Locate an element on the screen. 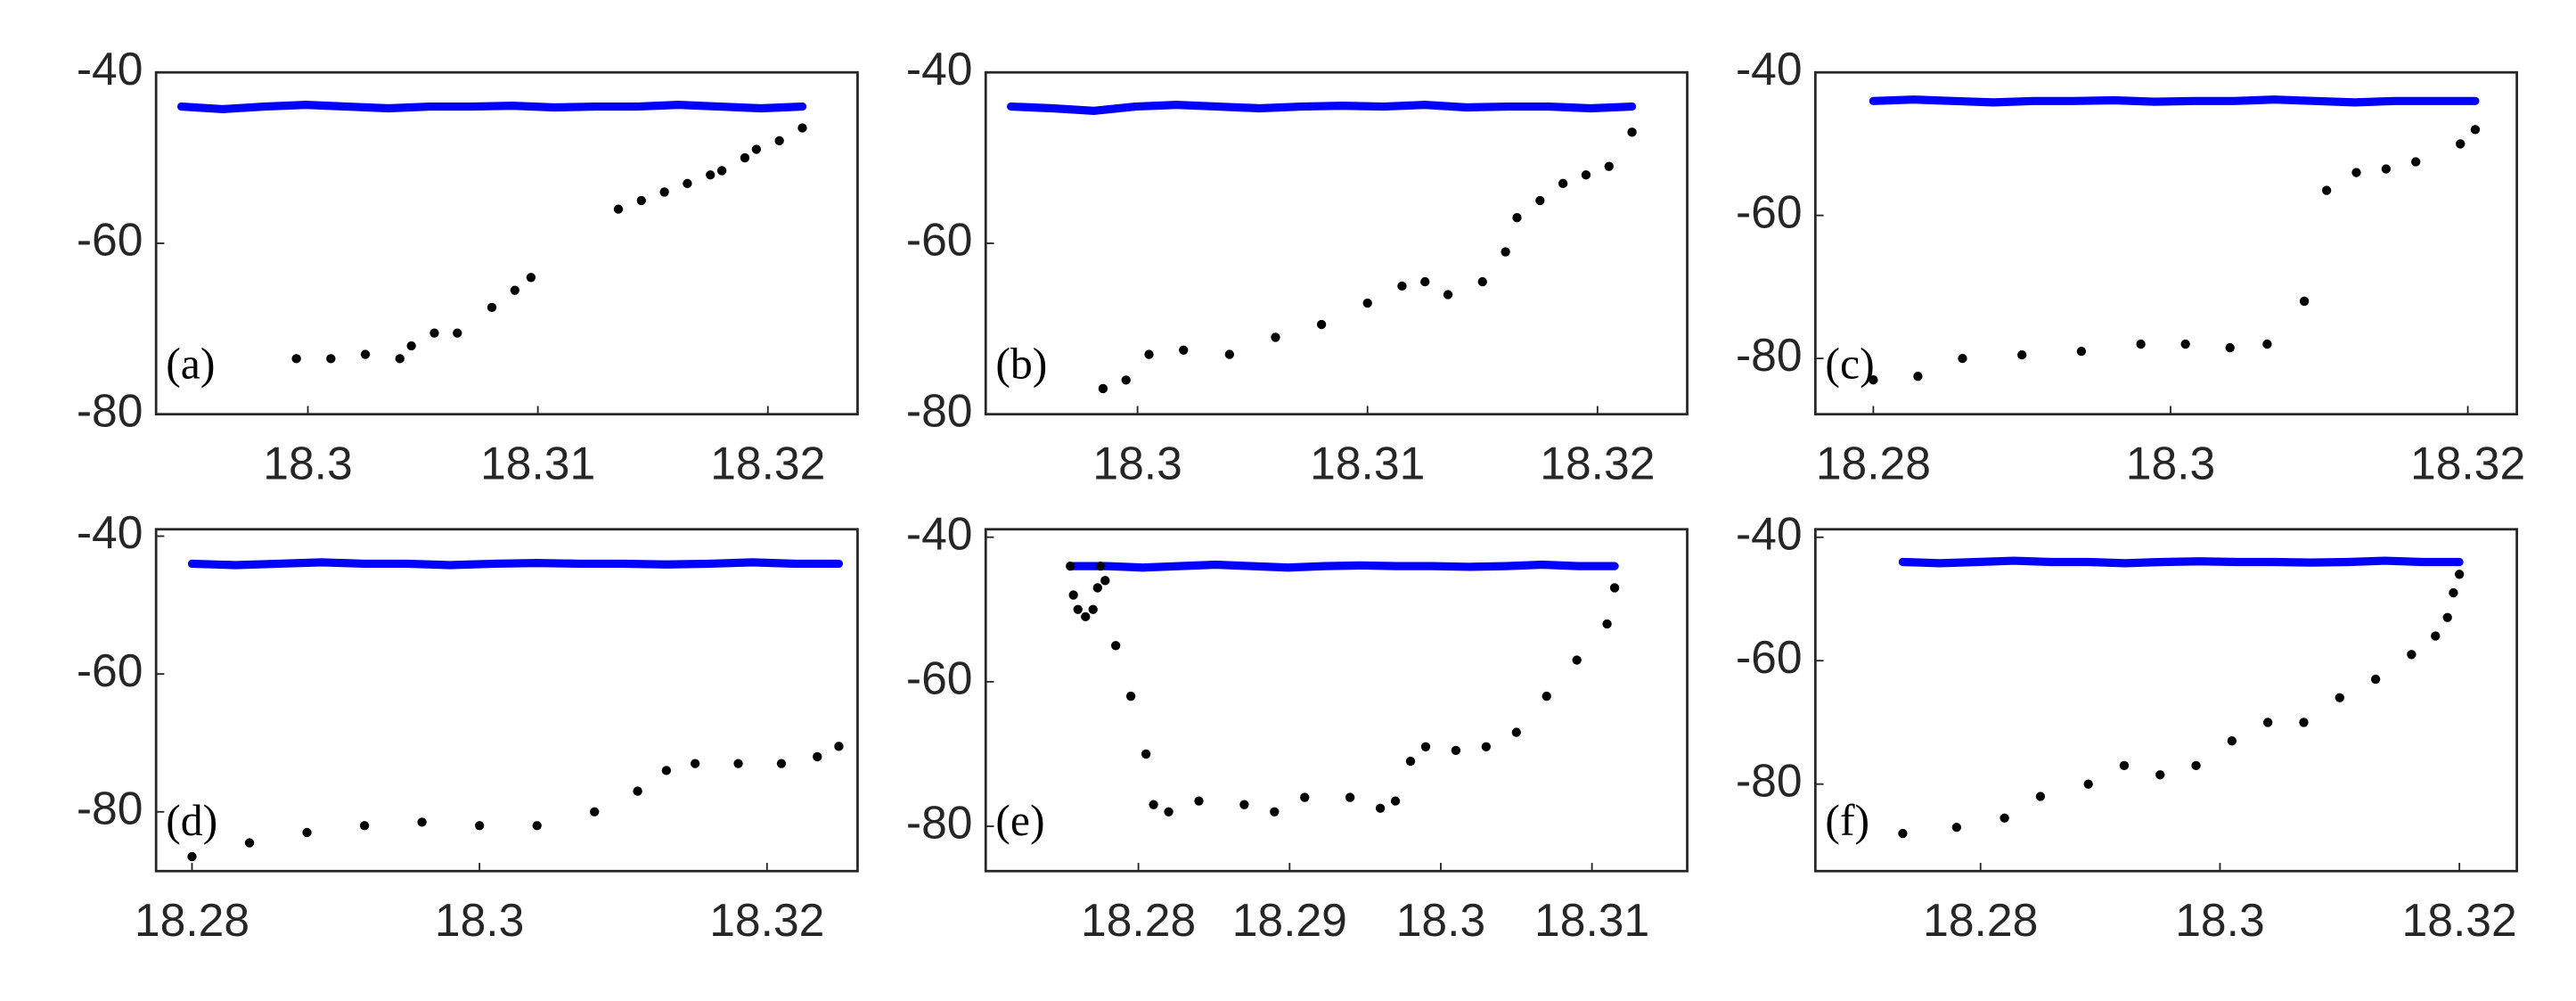 This screenshot has width=2576, height=1001. subplot: -40 -60 -80 18.28 18.3 18.32 (d) is located at coordinates (468, 726).